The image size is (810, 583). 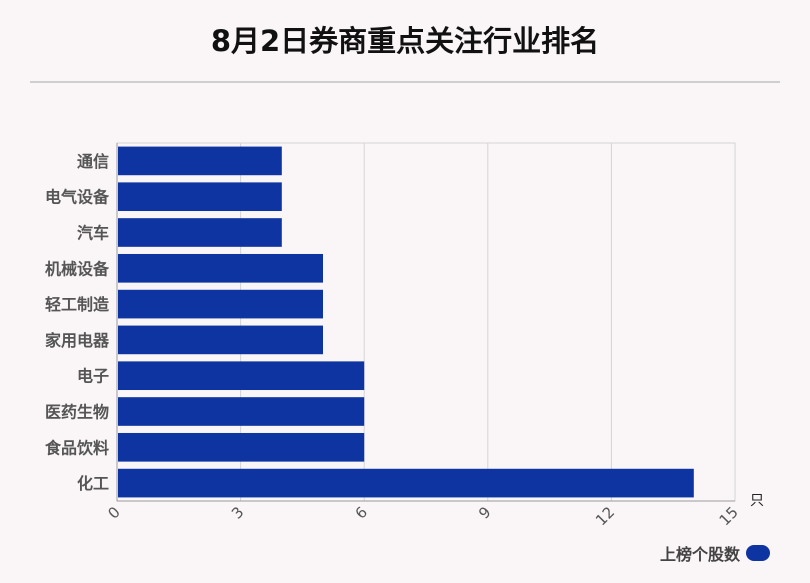 I want to click on x-tick-label: 15, so click(x=729, y=516).